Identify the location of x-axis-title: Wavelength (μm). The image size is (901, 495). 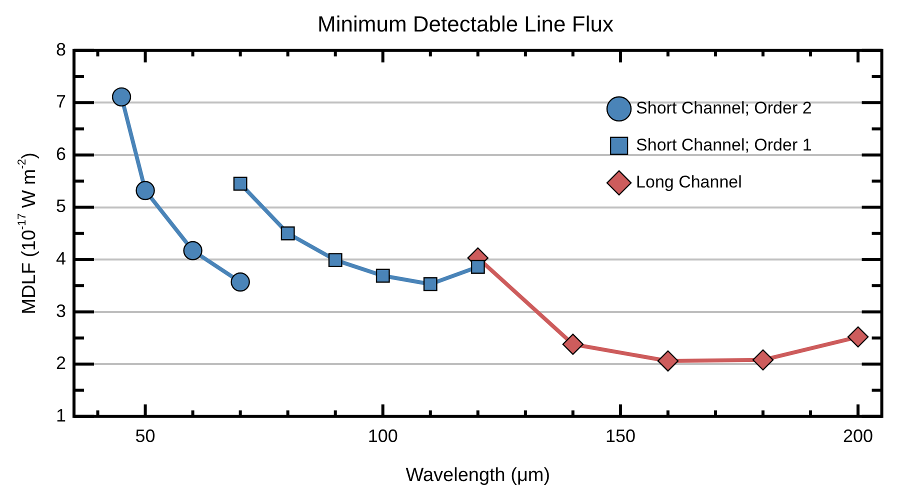
(478, 475).